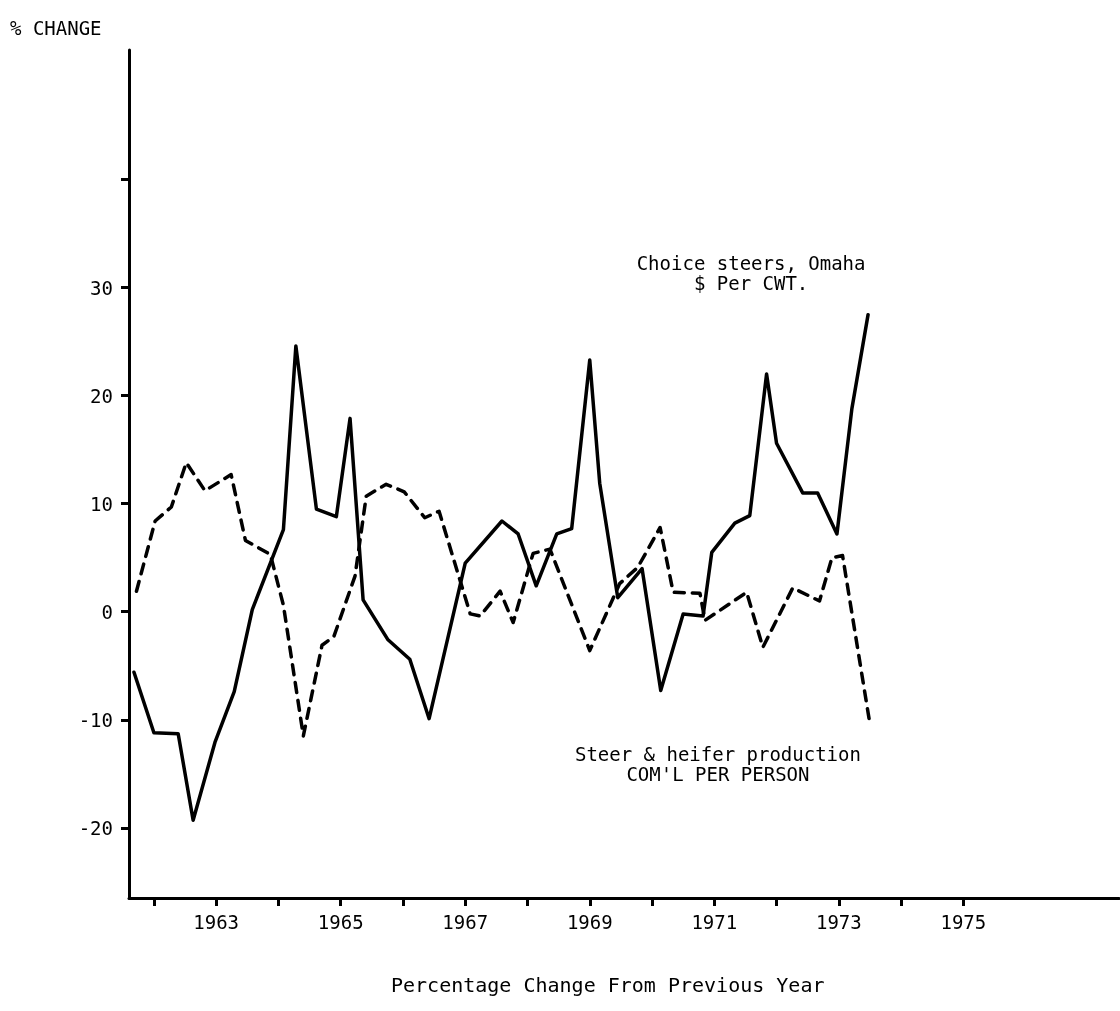 This screenshot has width=1120, height=1011. I want to click on x-tick-label: 1967, so click(465, 921).